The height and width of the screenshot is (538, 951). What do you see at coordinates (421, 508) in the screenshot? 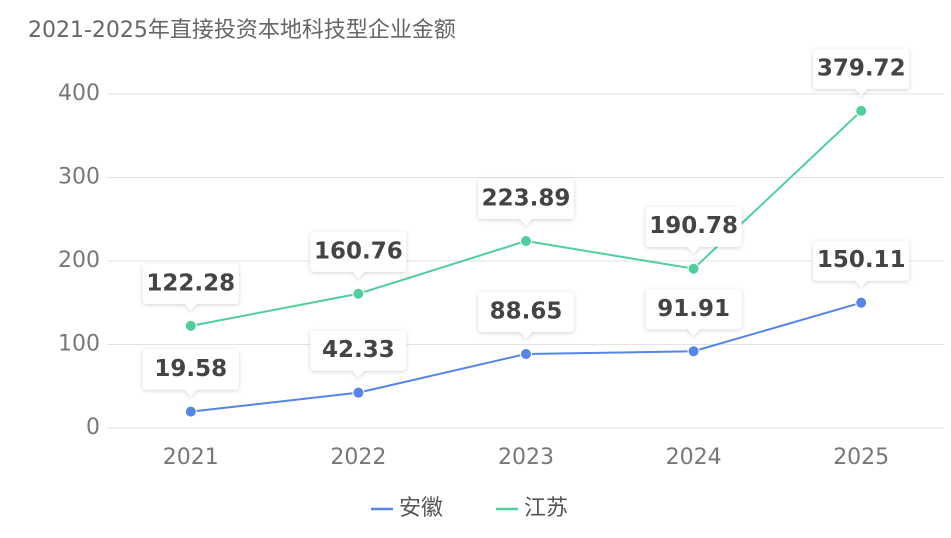
I see `legend-label: 安徽` at bounding box center [421, 508].